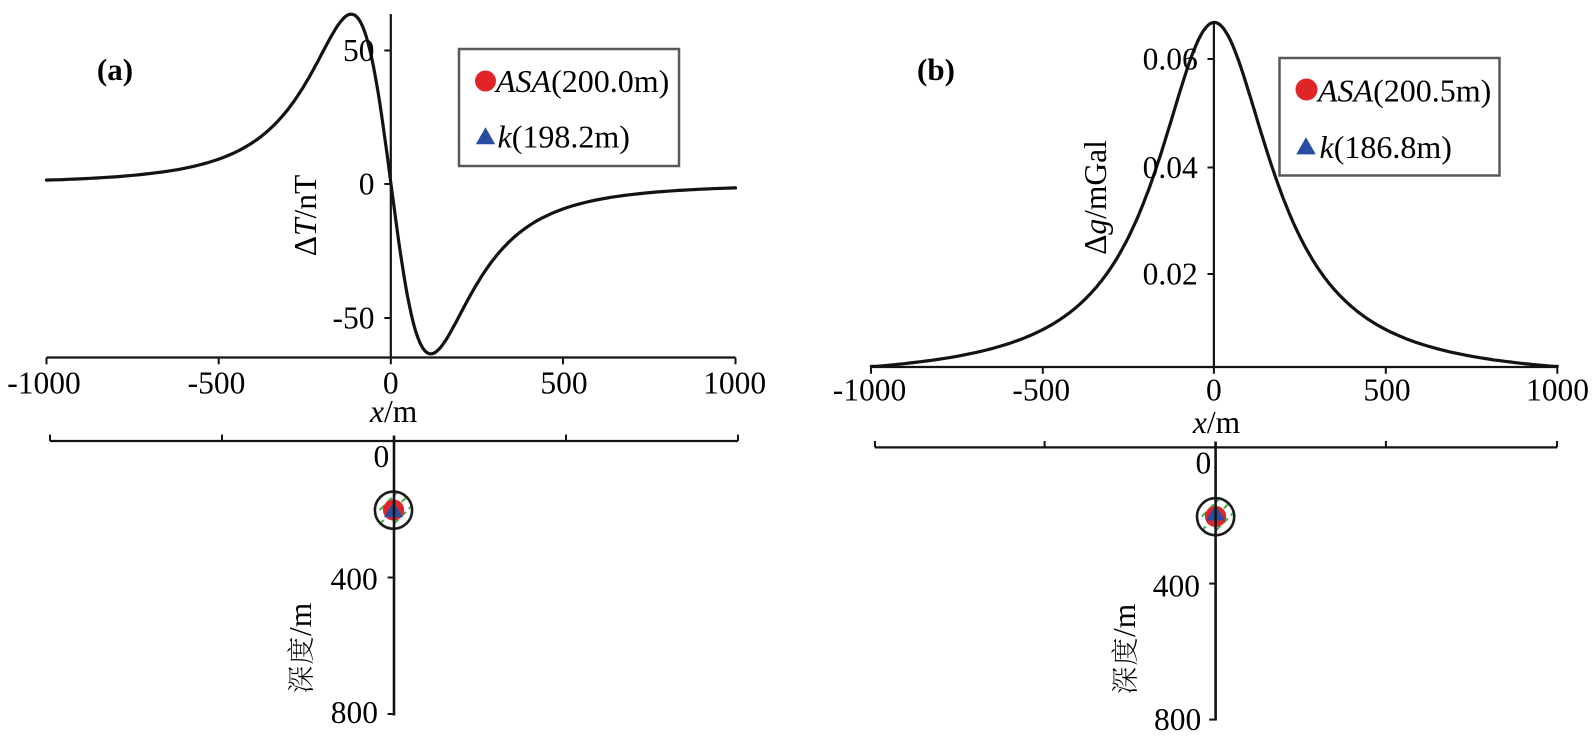 The image size is (1594, 750). I want to click on svg-text: 50, so click(359, 50).